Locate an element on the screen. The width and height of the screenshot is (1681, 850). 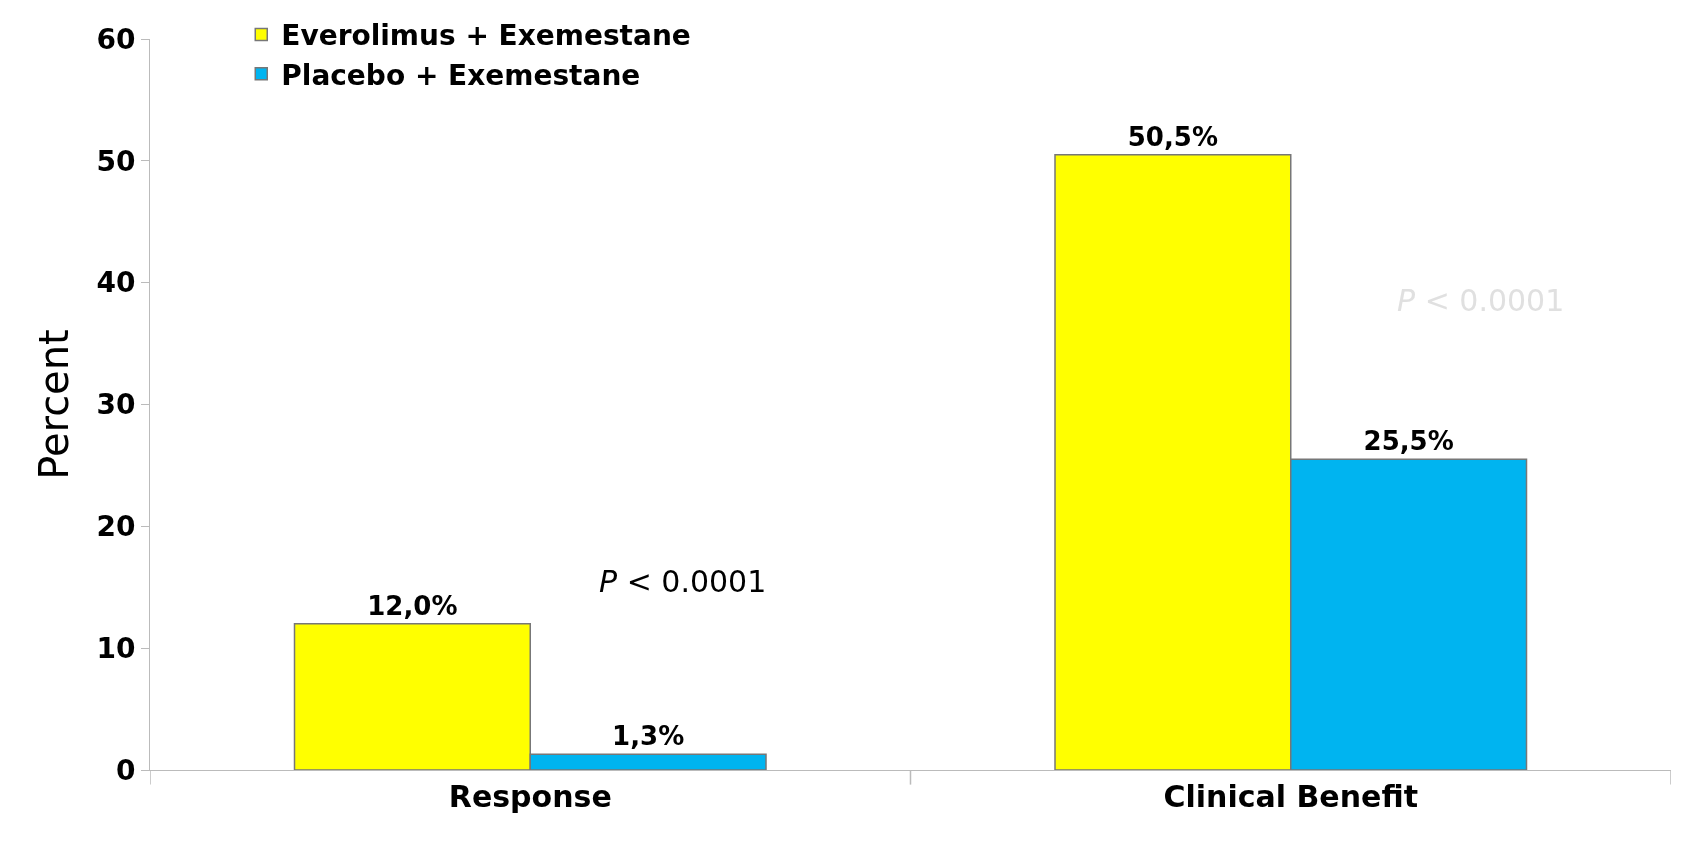
y-tick-label: 60 is located at coordinates (116, 39).